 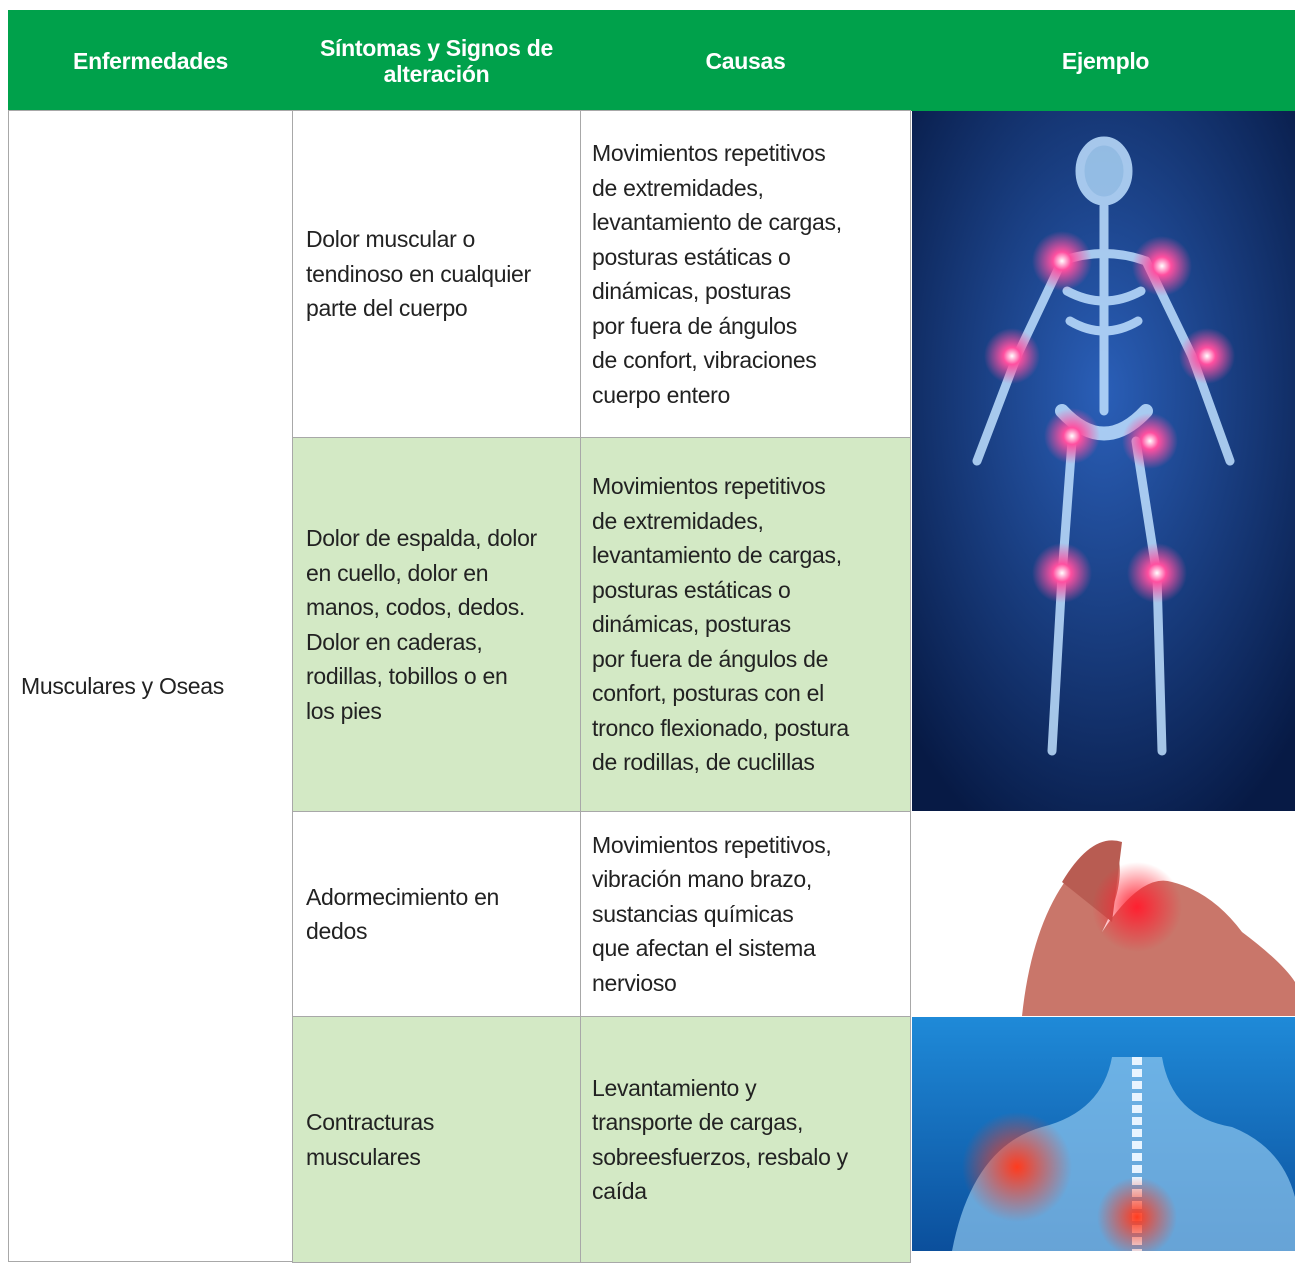 I want to click on text-line: de rodillas, de cuclillas, so click(x=703, y=762).